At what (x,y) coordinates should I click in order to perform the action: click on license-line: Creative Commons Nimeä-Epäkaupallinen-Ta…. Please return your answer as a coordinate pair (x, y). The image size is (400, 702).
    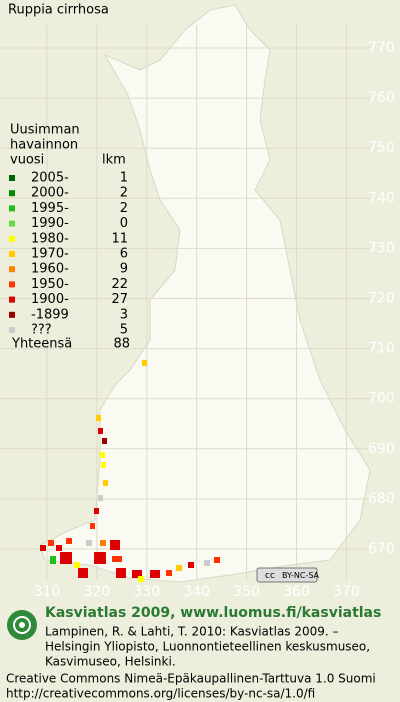
    Looking at the image, I should click on (191, 679).